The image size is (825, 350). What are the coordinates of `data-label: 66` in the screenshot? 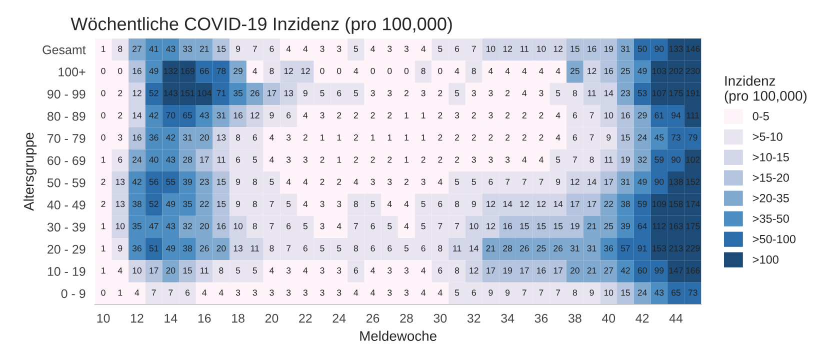 It's located at (204, 71).